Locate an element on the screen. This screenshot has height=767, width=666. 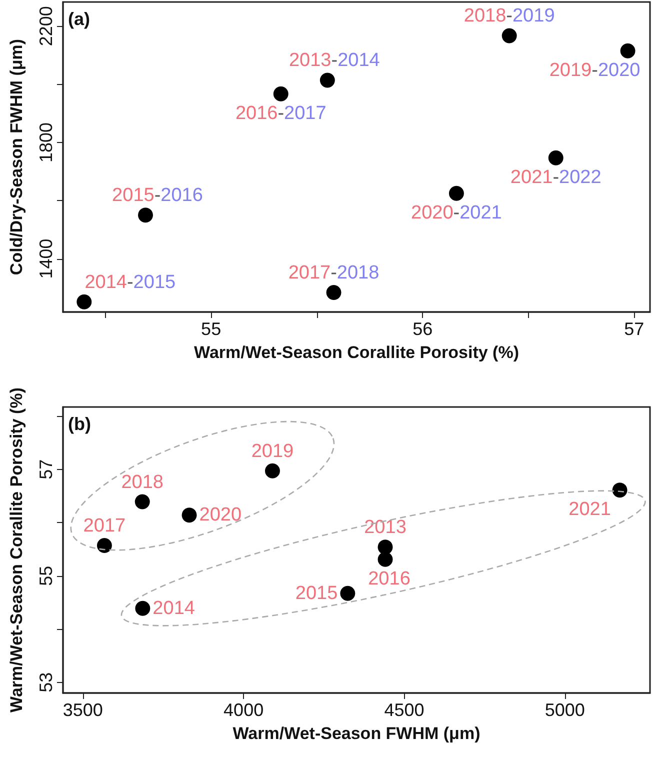
annotation: 2014-2015 is located at coordinates (130, 282).